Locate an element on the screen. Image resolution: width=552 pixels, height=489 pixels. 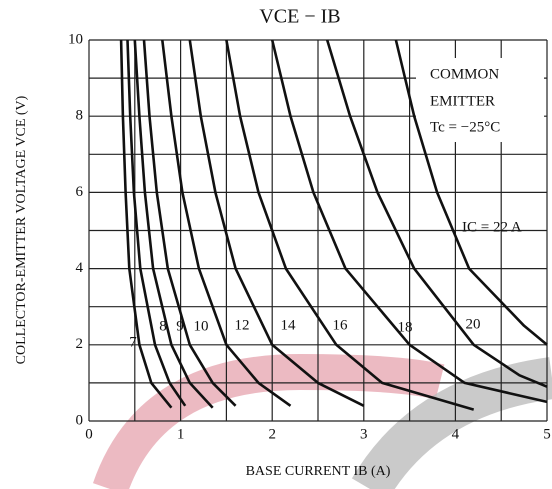
y-tick-label: 8 is located at coordinates (80, 116).